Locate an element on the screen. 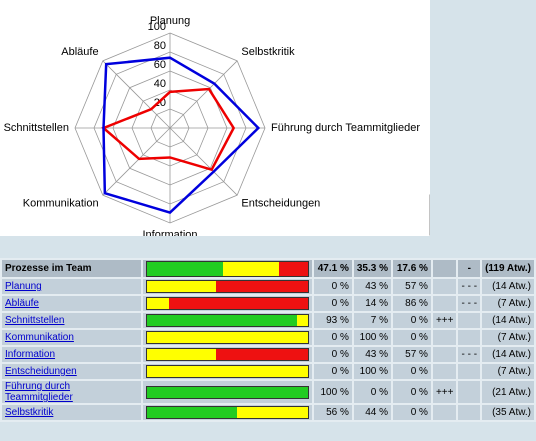 The width and height of the screenshot is (536, 441). percent-cell: 56 % is located at coordinates (332, 412).